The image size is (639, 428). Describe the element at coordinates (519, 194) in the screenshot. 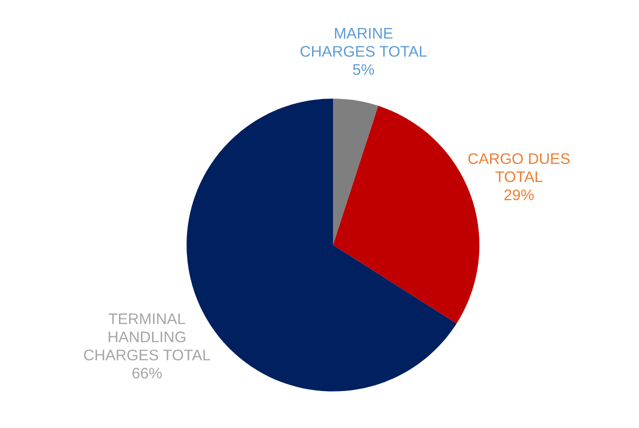

I see `data-label: 29%` at that location.